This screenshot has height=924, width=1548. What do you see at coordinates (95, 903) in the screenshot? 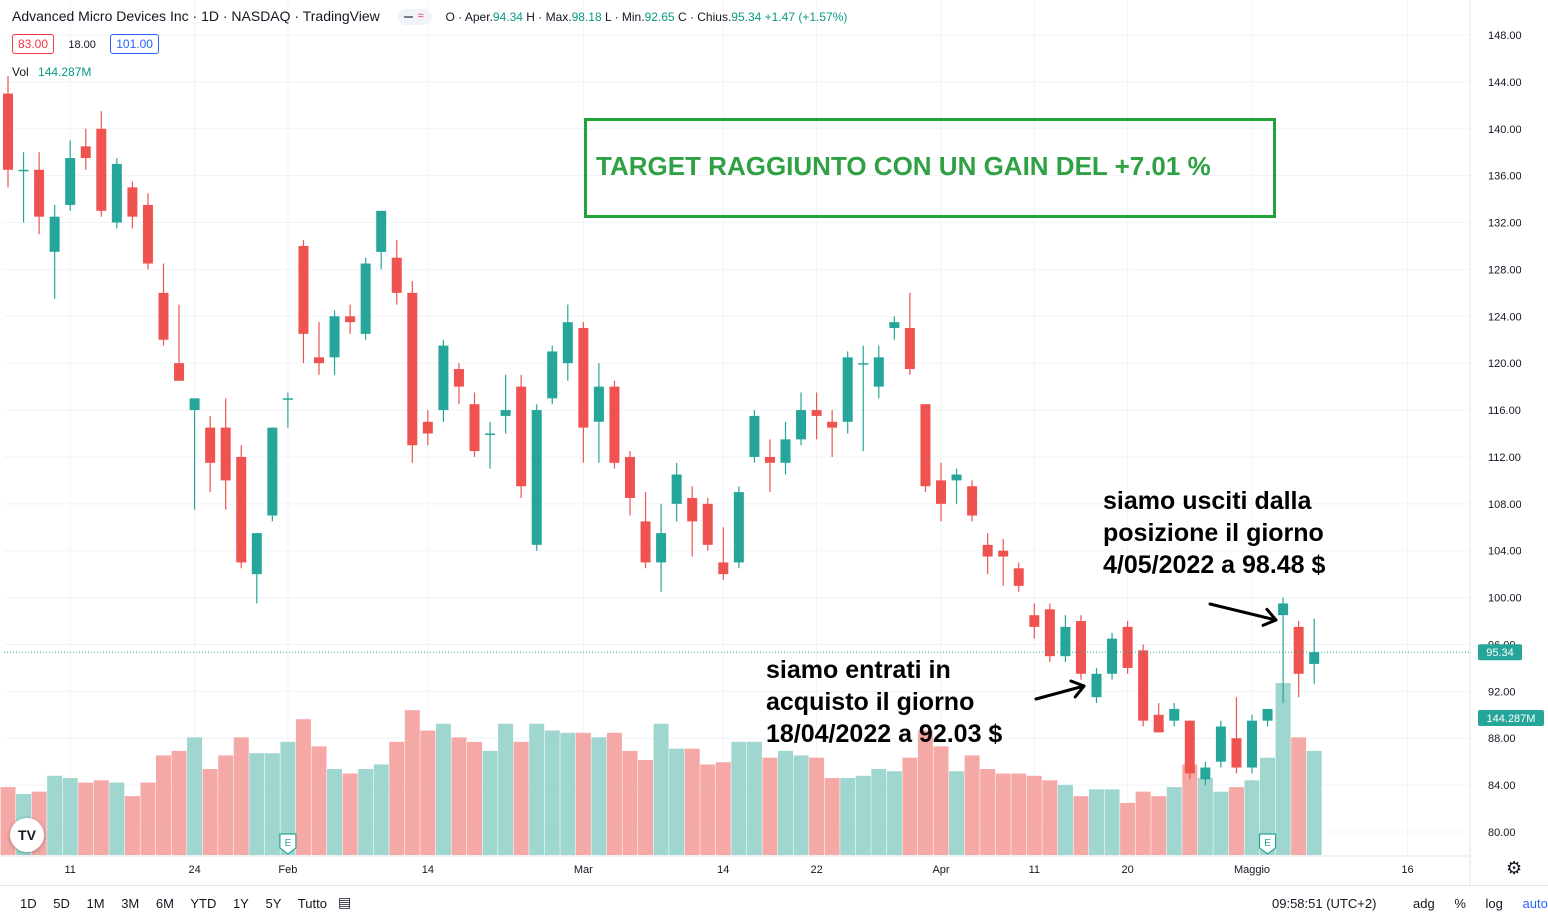
I see `range-1m: 1M` at bounding box center [95, 903].